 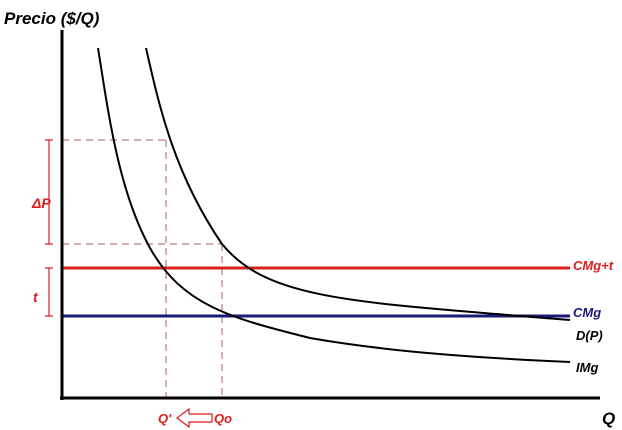 I want to click on cmg-plus-tax-label: CMg+t, so click(x=593, y=265).